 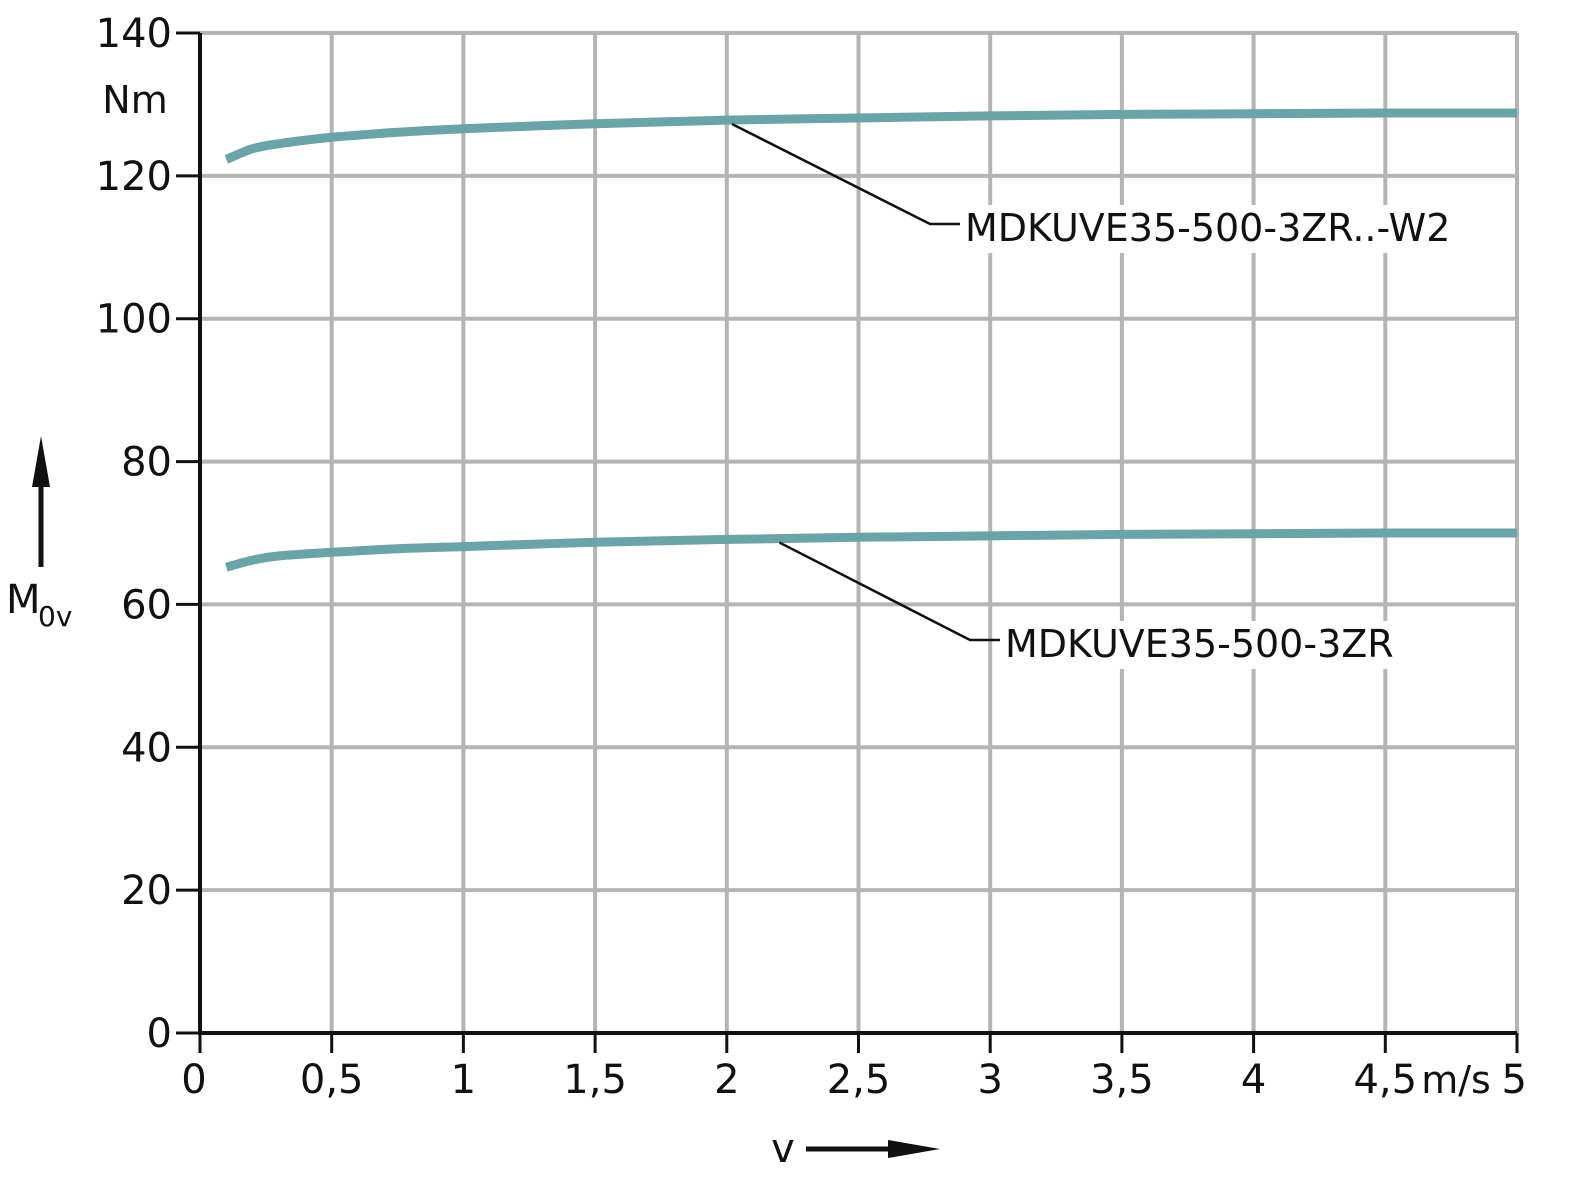 What do you see at coordinates (134, 100) in the screenshot?
I see `y-unit-label: Nm` at bounding box center [134, 100].